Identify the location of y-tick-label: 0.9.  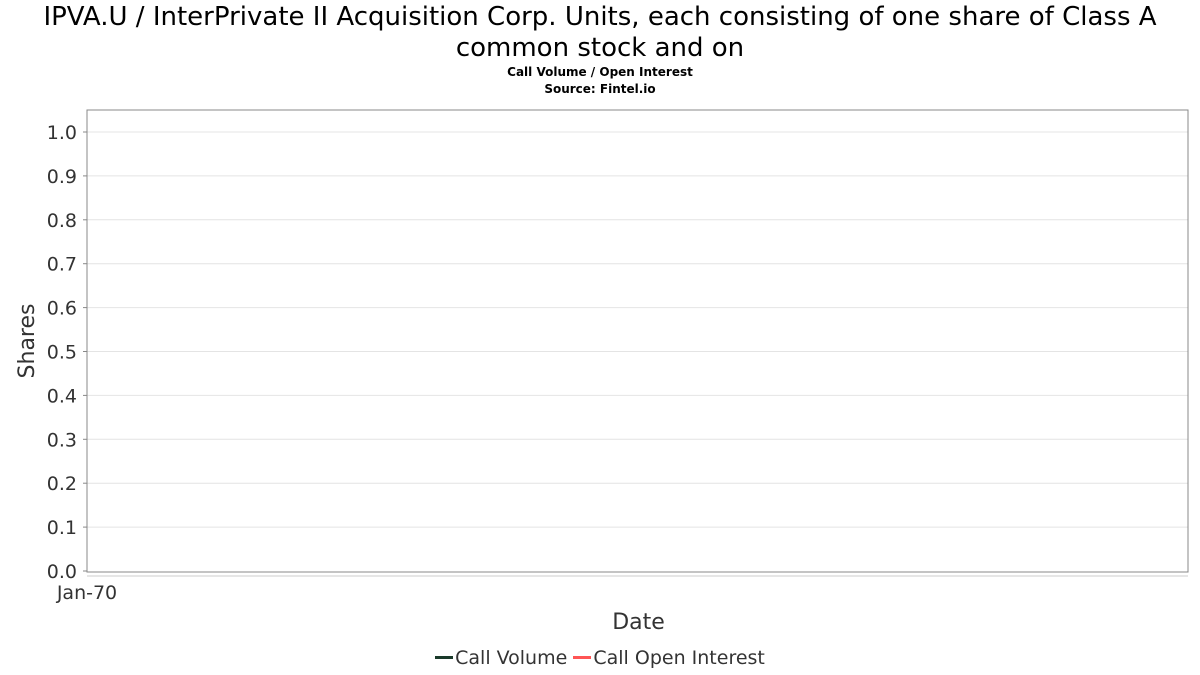
(62, 177).